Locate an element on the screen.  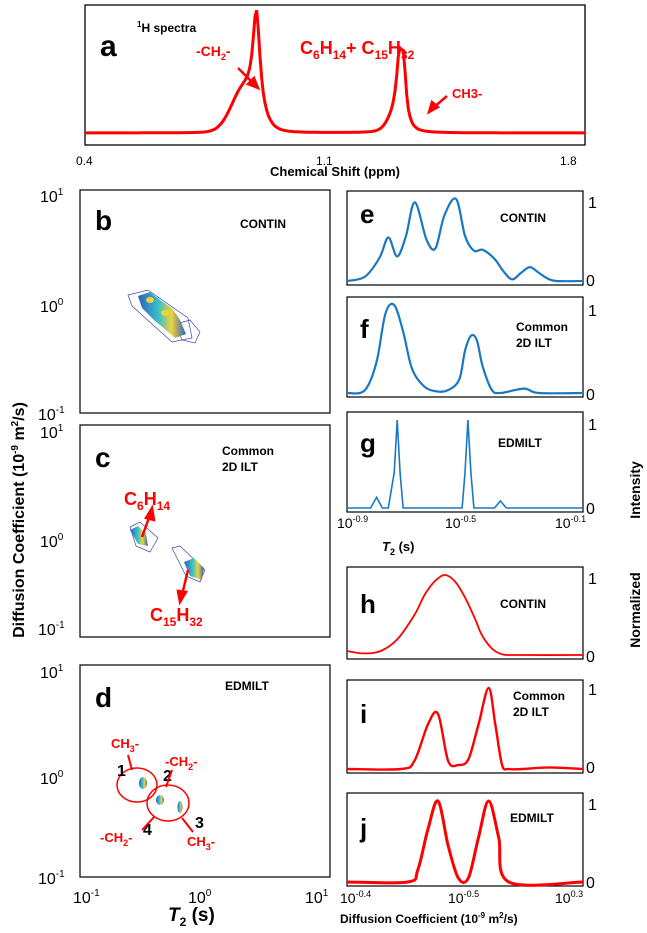
d-method: EDMILT is located at coordinates (247, 686).